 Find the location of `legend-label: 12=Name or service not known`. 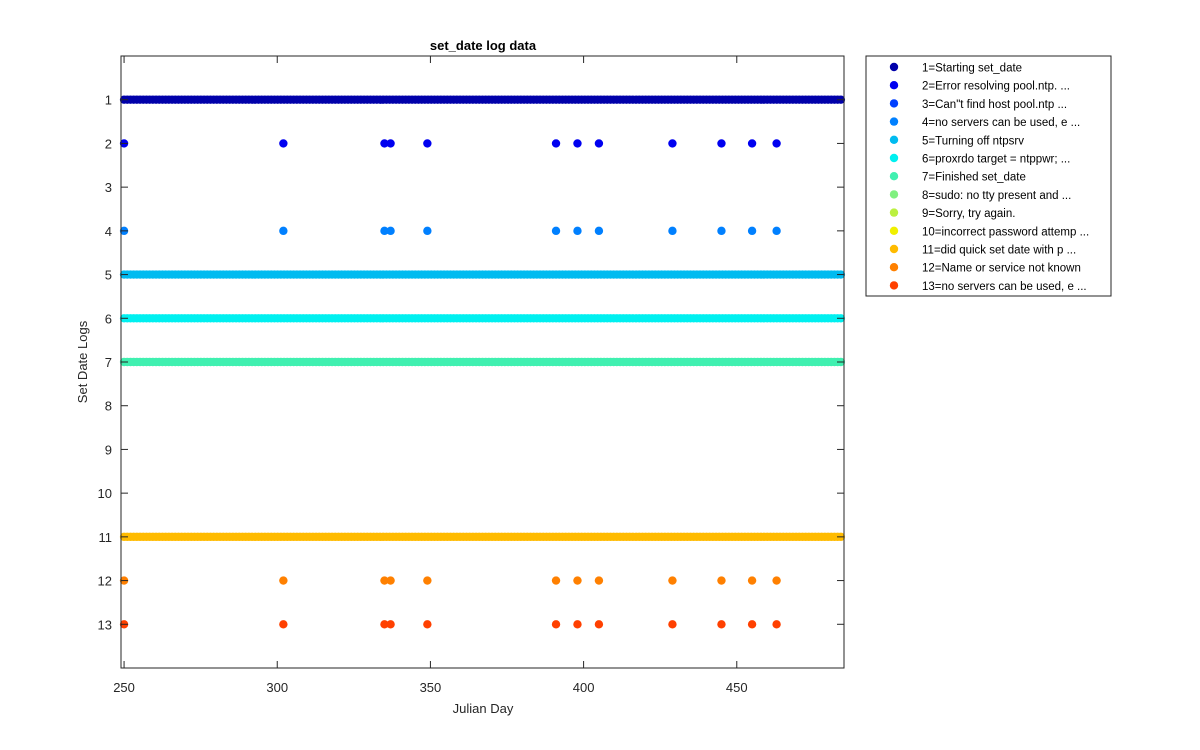

legend-label: 12=Name or service not known is located at coordinates (1001, 269).